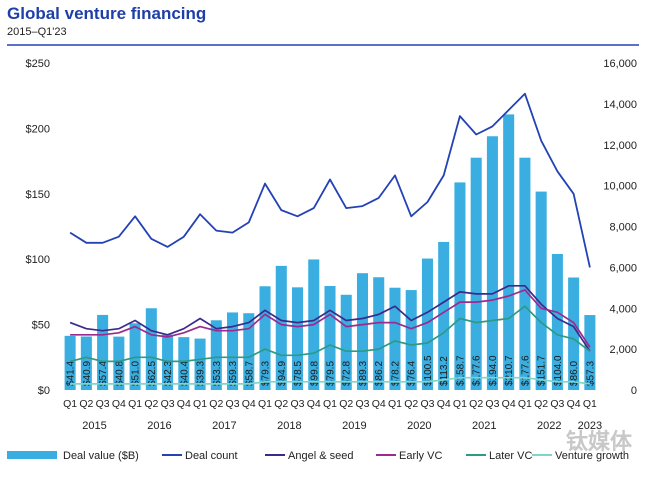  Describe the element at coordinates (103, 373) in the screenshot. I see `bar-value-label: $57.4` at that location.